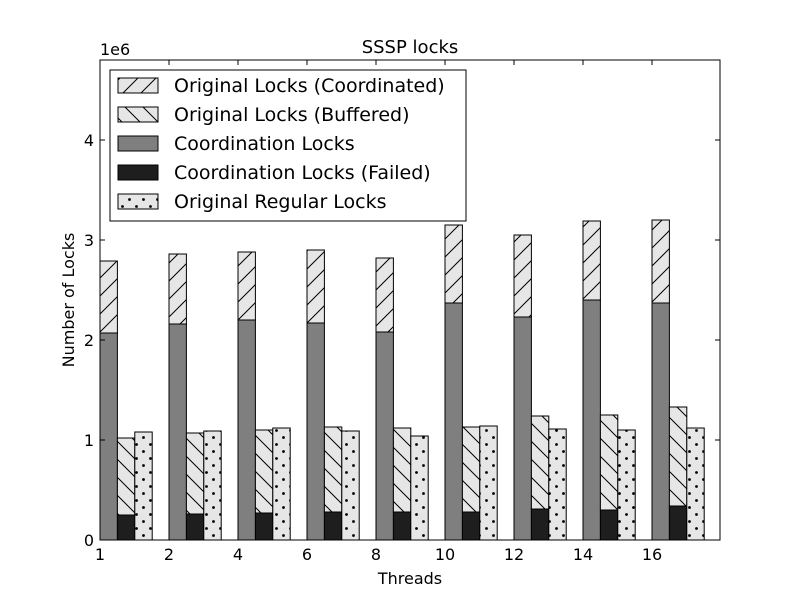 This screenshot has height=600, width=800. What do you see at coordinates (376, 554) in the screenshot?
I see `x-tick-label: 8` at bounding box center [376, 554].